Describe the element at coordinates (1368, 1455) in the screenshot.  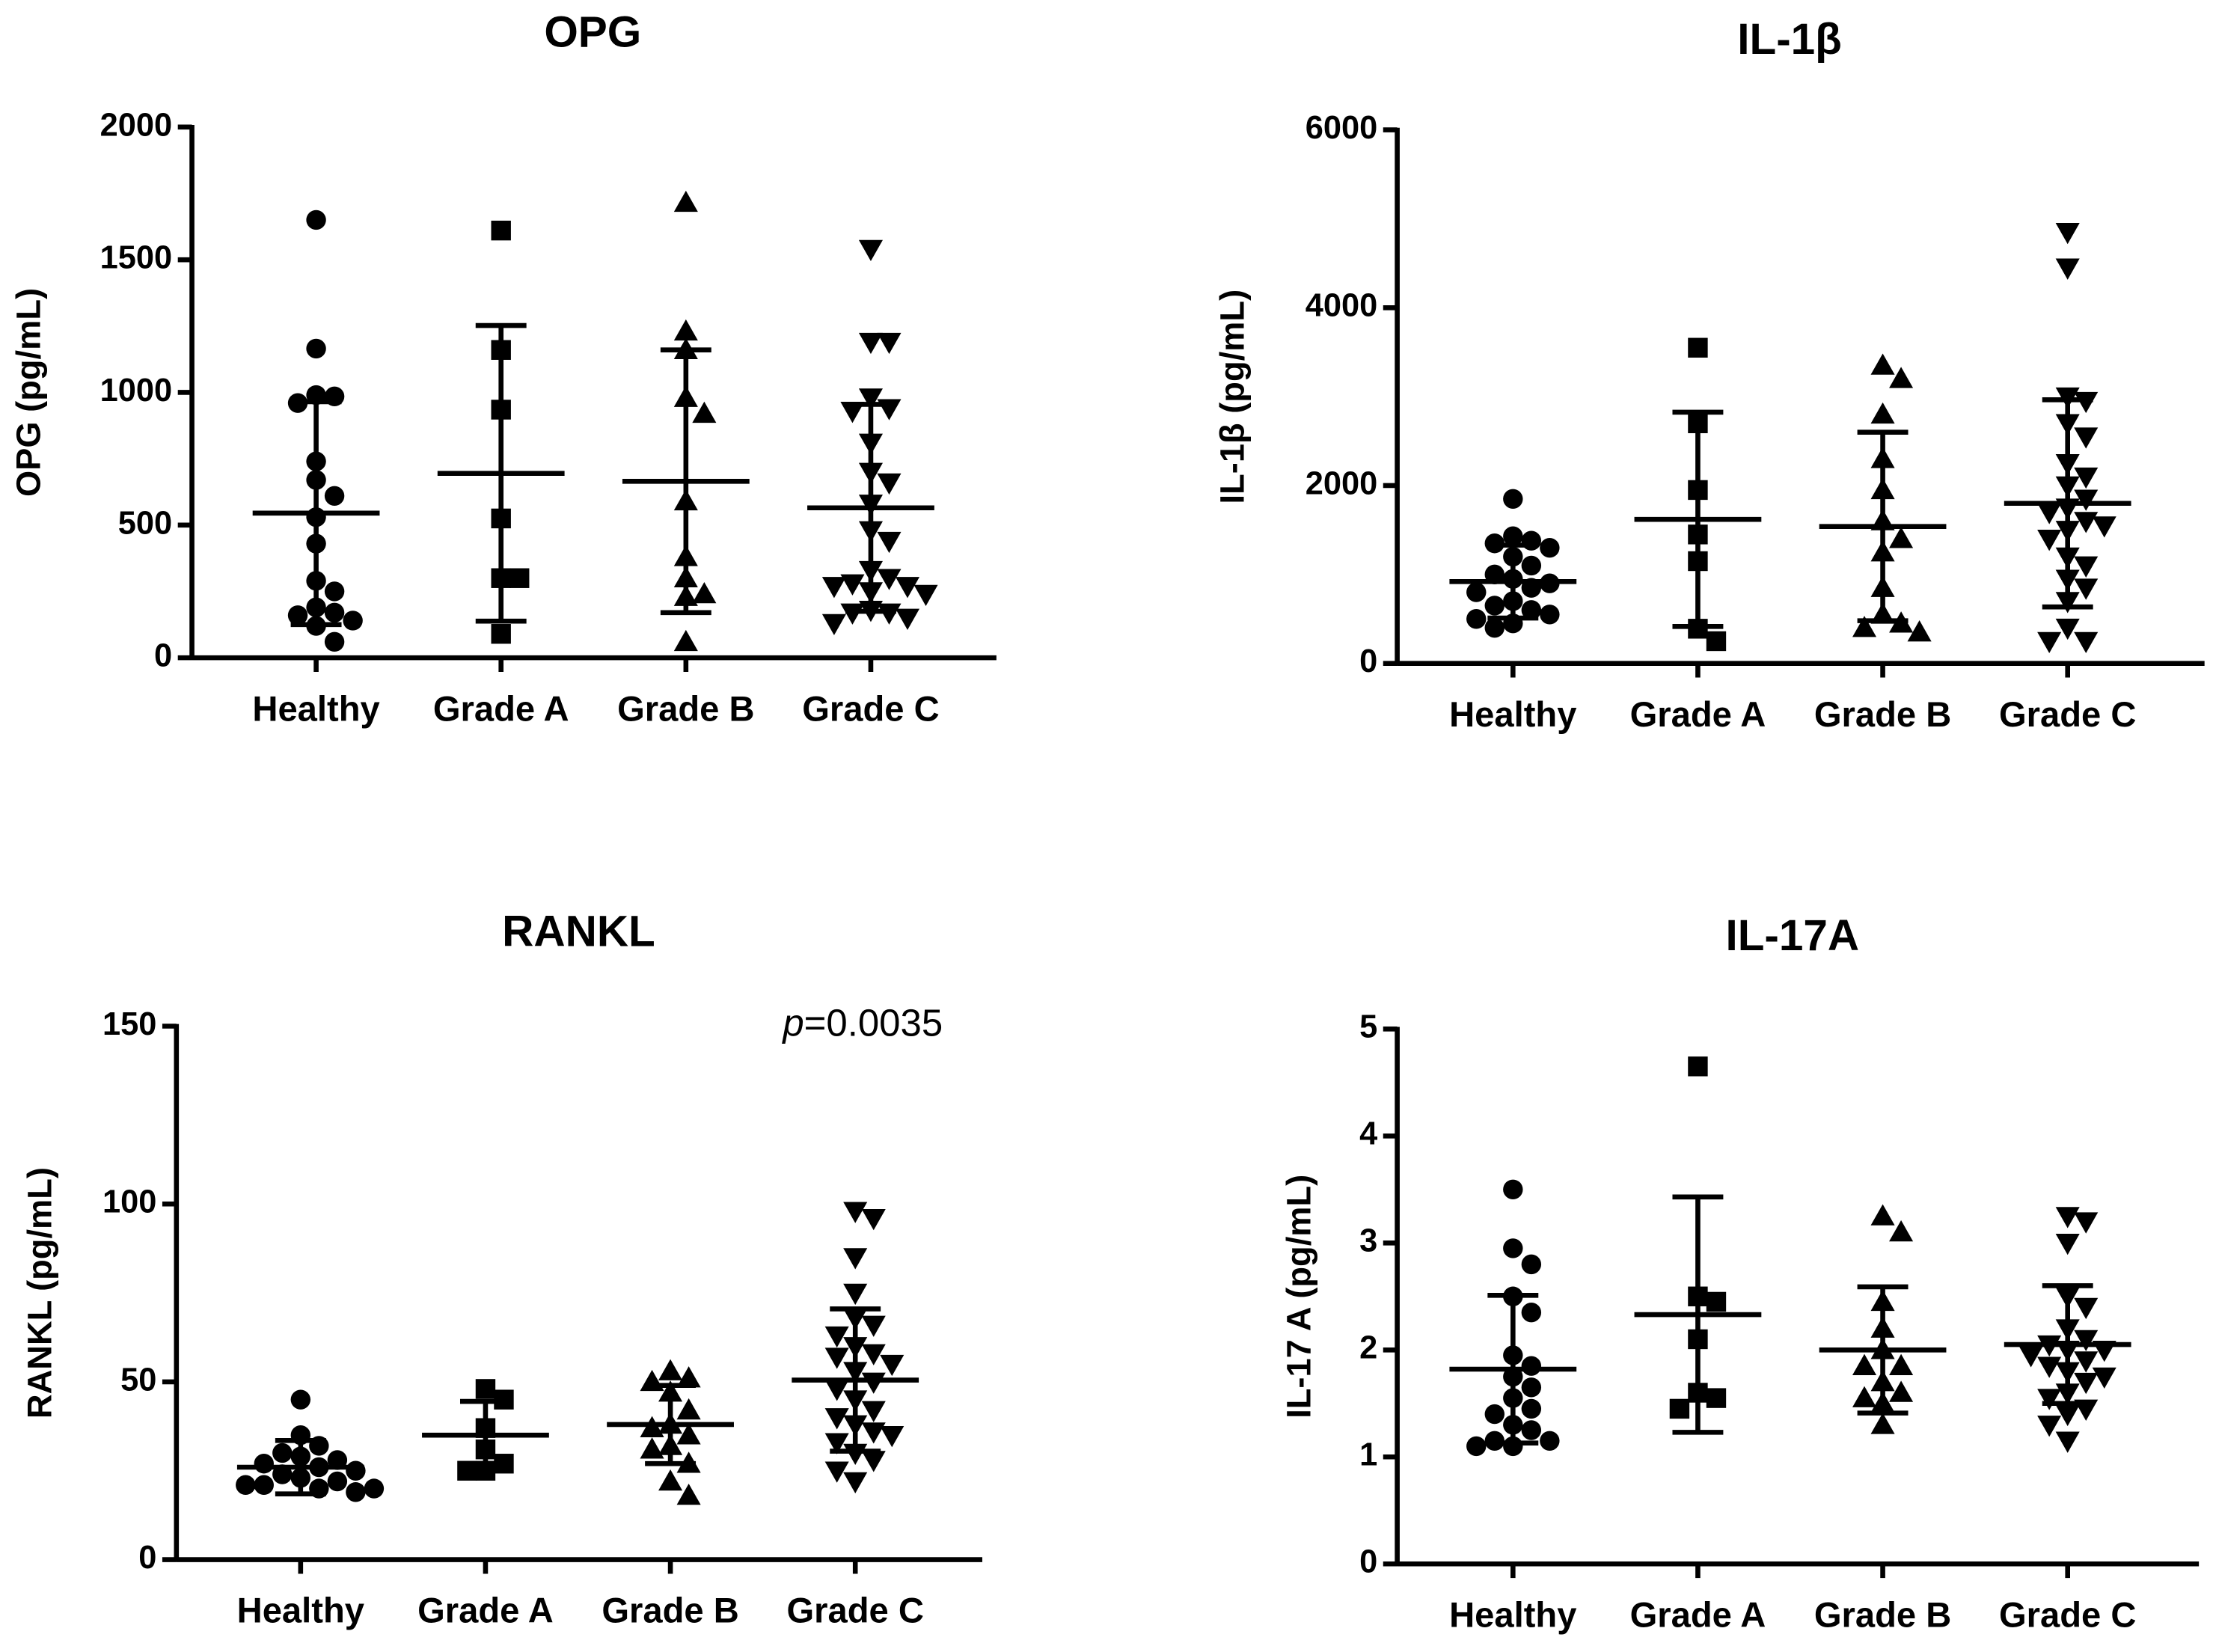
I see `y-tick-label: 1` at that location.